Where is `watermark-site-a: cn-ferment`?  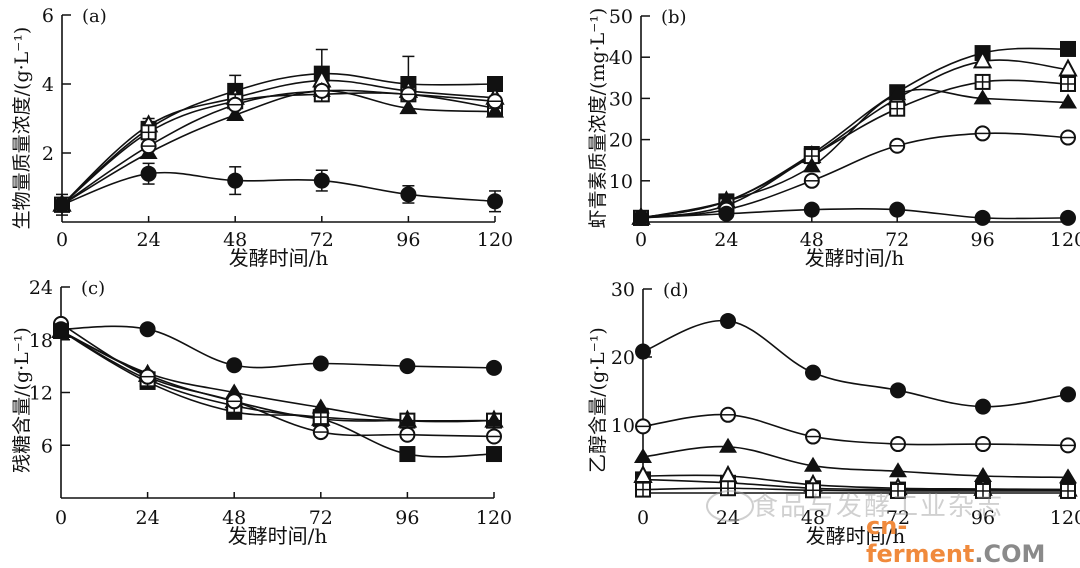 watermark-site-a: cn-ferment is located at coordinates (920, 540).